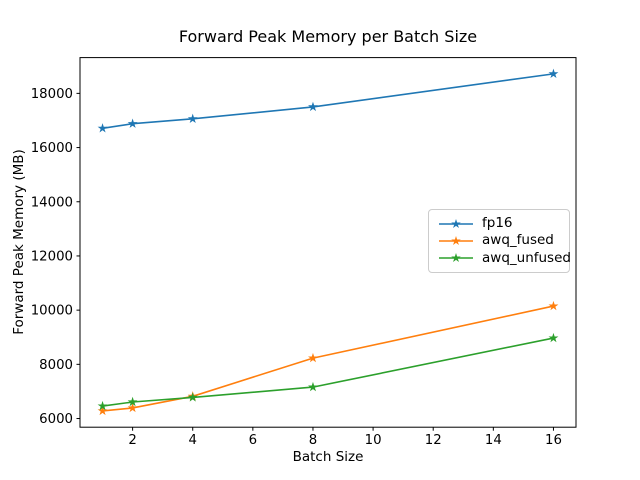 Image resolution: width=640 pixels, height=480 pixels. What do you see at coordinates (433, 440) in the screenshot?
I see `x-tick-label: 12` at bounding box center [433, 440].